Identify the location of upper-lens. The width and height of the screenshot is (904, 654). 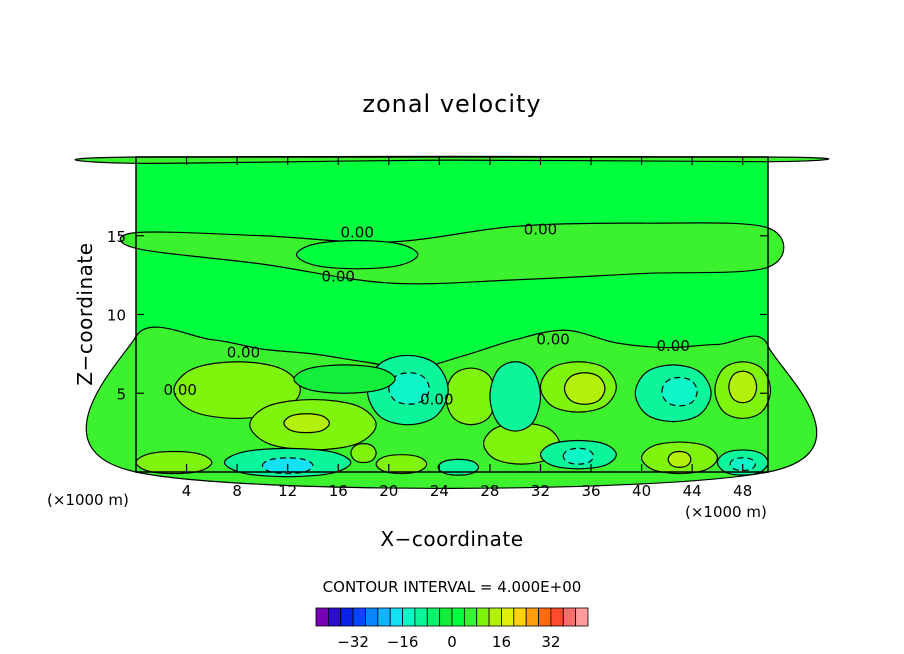
(357, 254).